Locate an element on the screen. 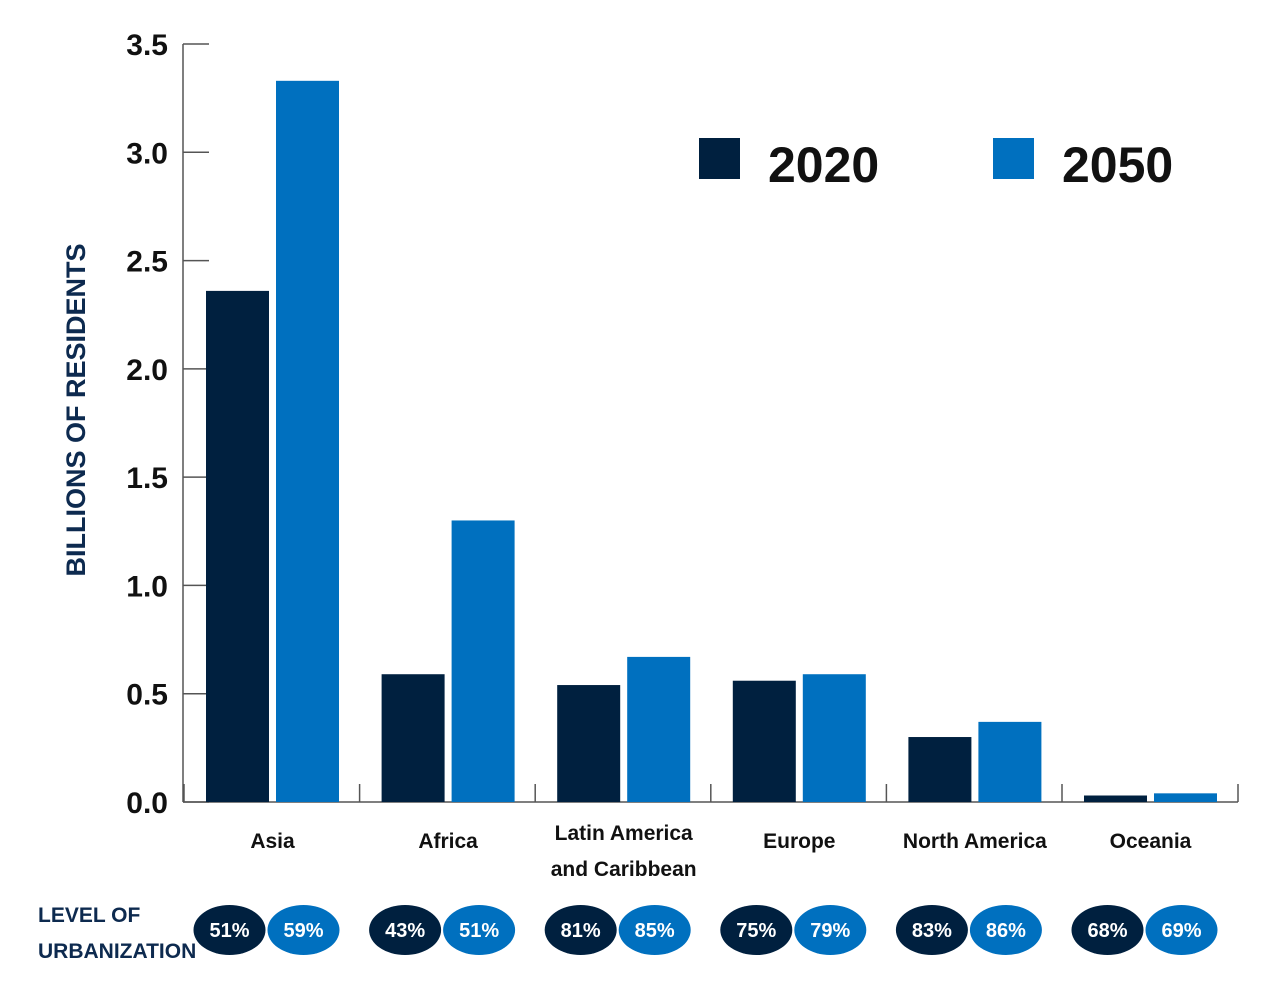 This screenshot has width=1280, height=985. y-tick-label: 1.0 is located at coordinates (147, 586).